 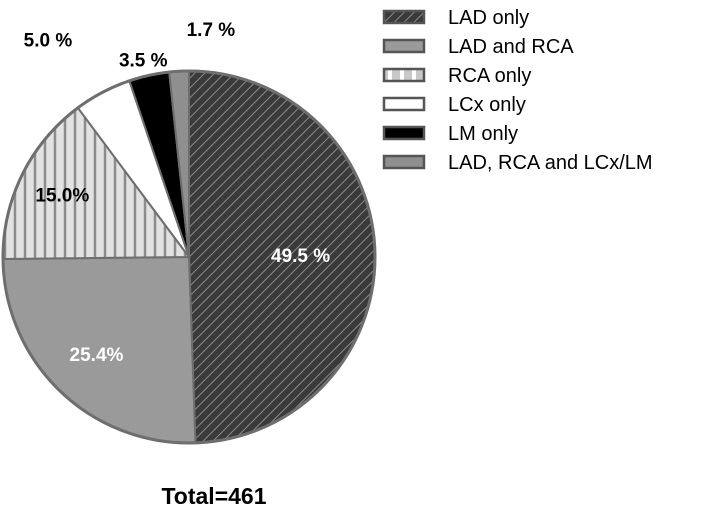 I want to click on slice-data-label: 25.4%, so click(x=97, y=355).